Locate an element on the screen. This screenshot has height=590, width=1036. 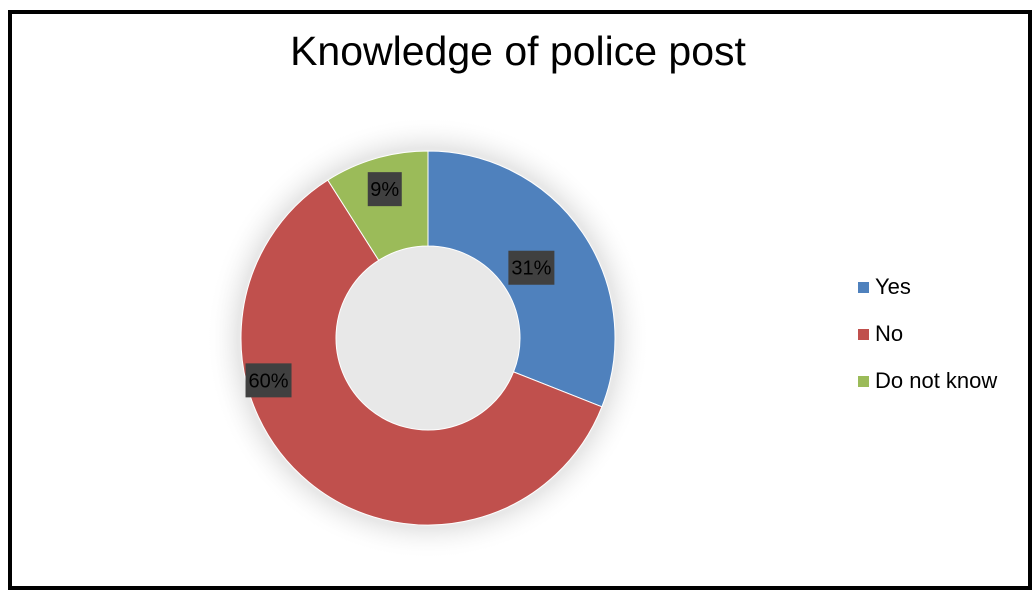
data-label-no: 60% is located at coordinates (268, 380).